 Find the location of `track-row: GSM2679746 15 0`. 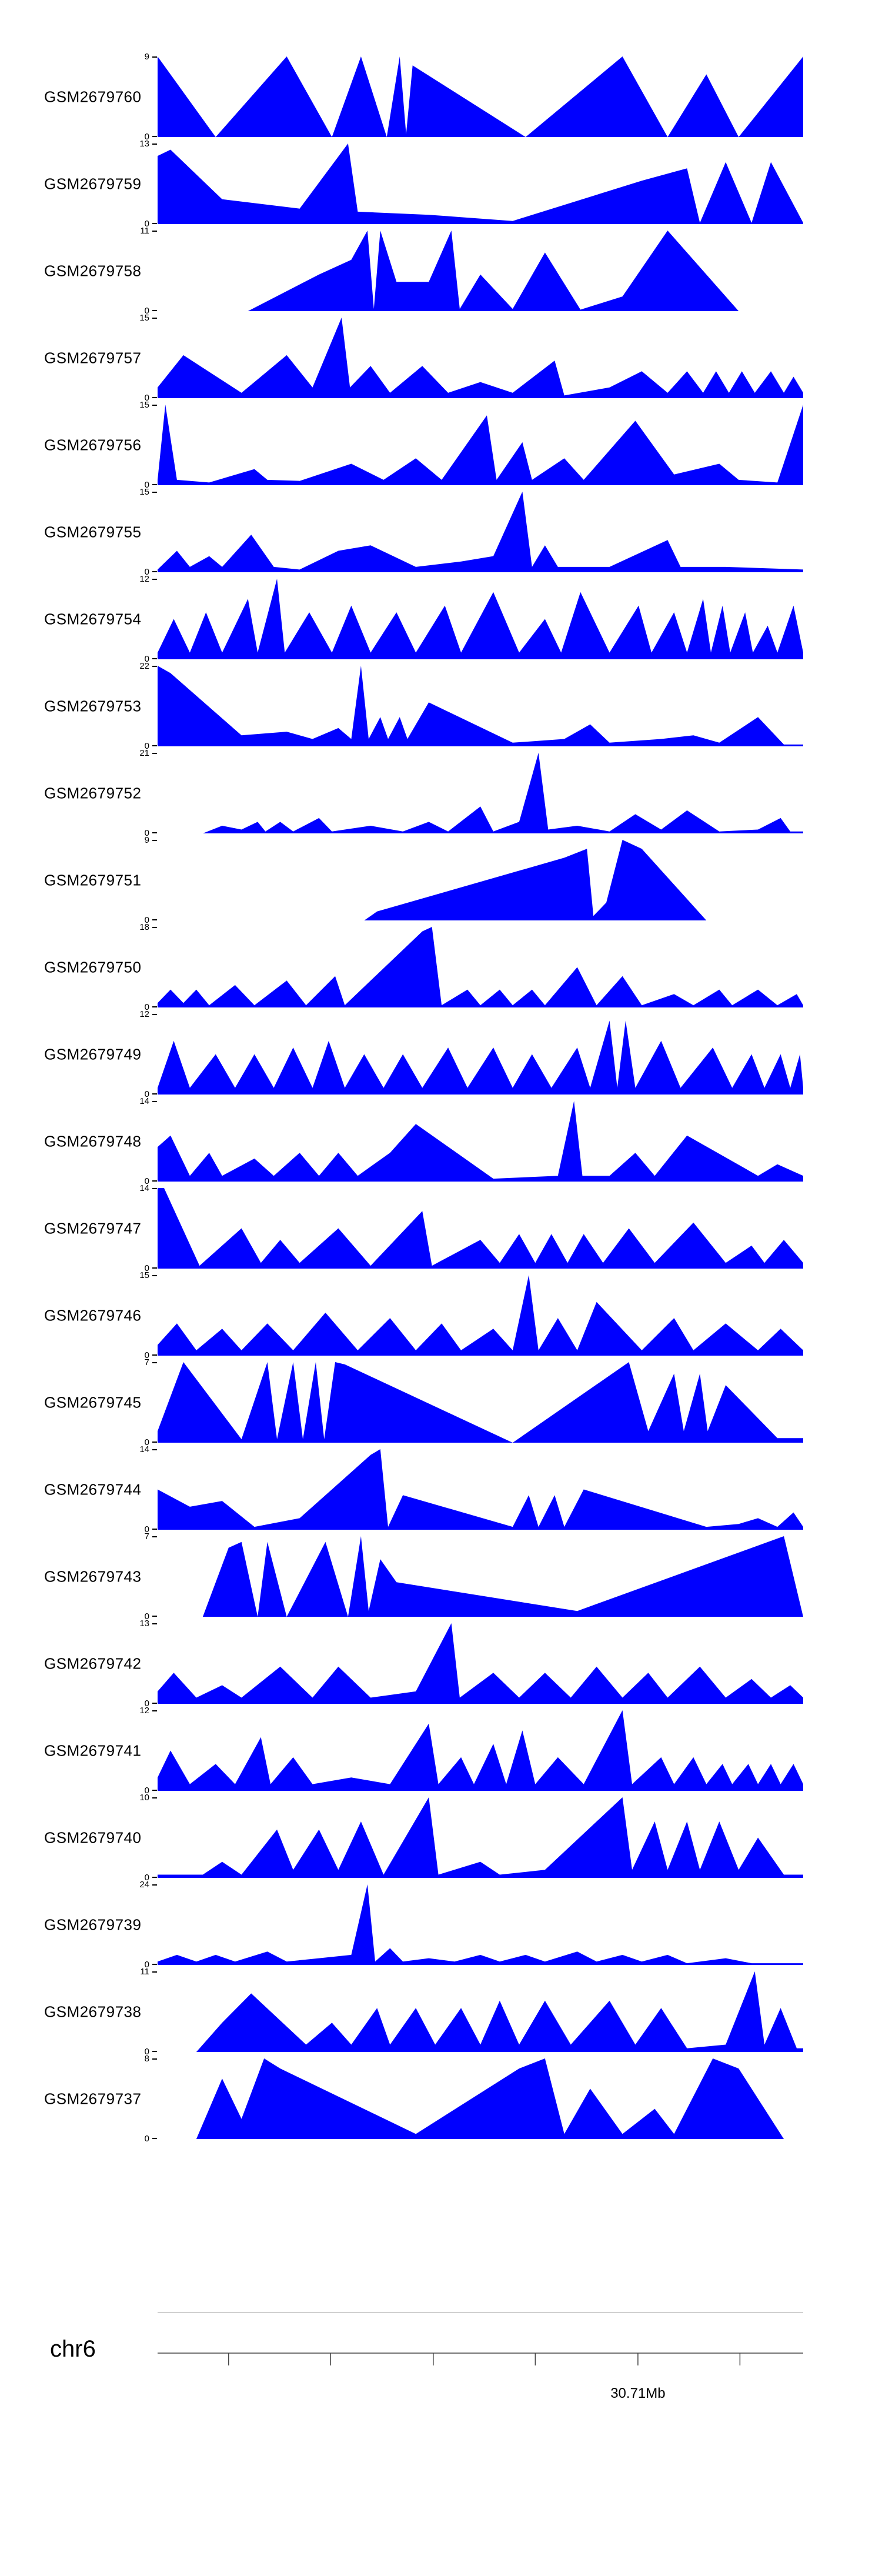

track-row: GSM2679746 15 0 is located at coordinates (441, 1315).